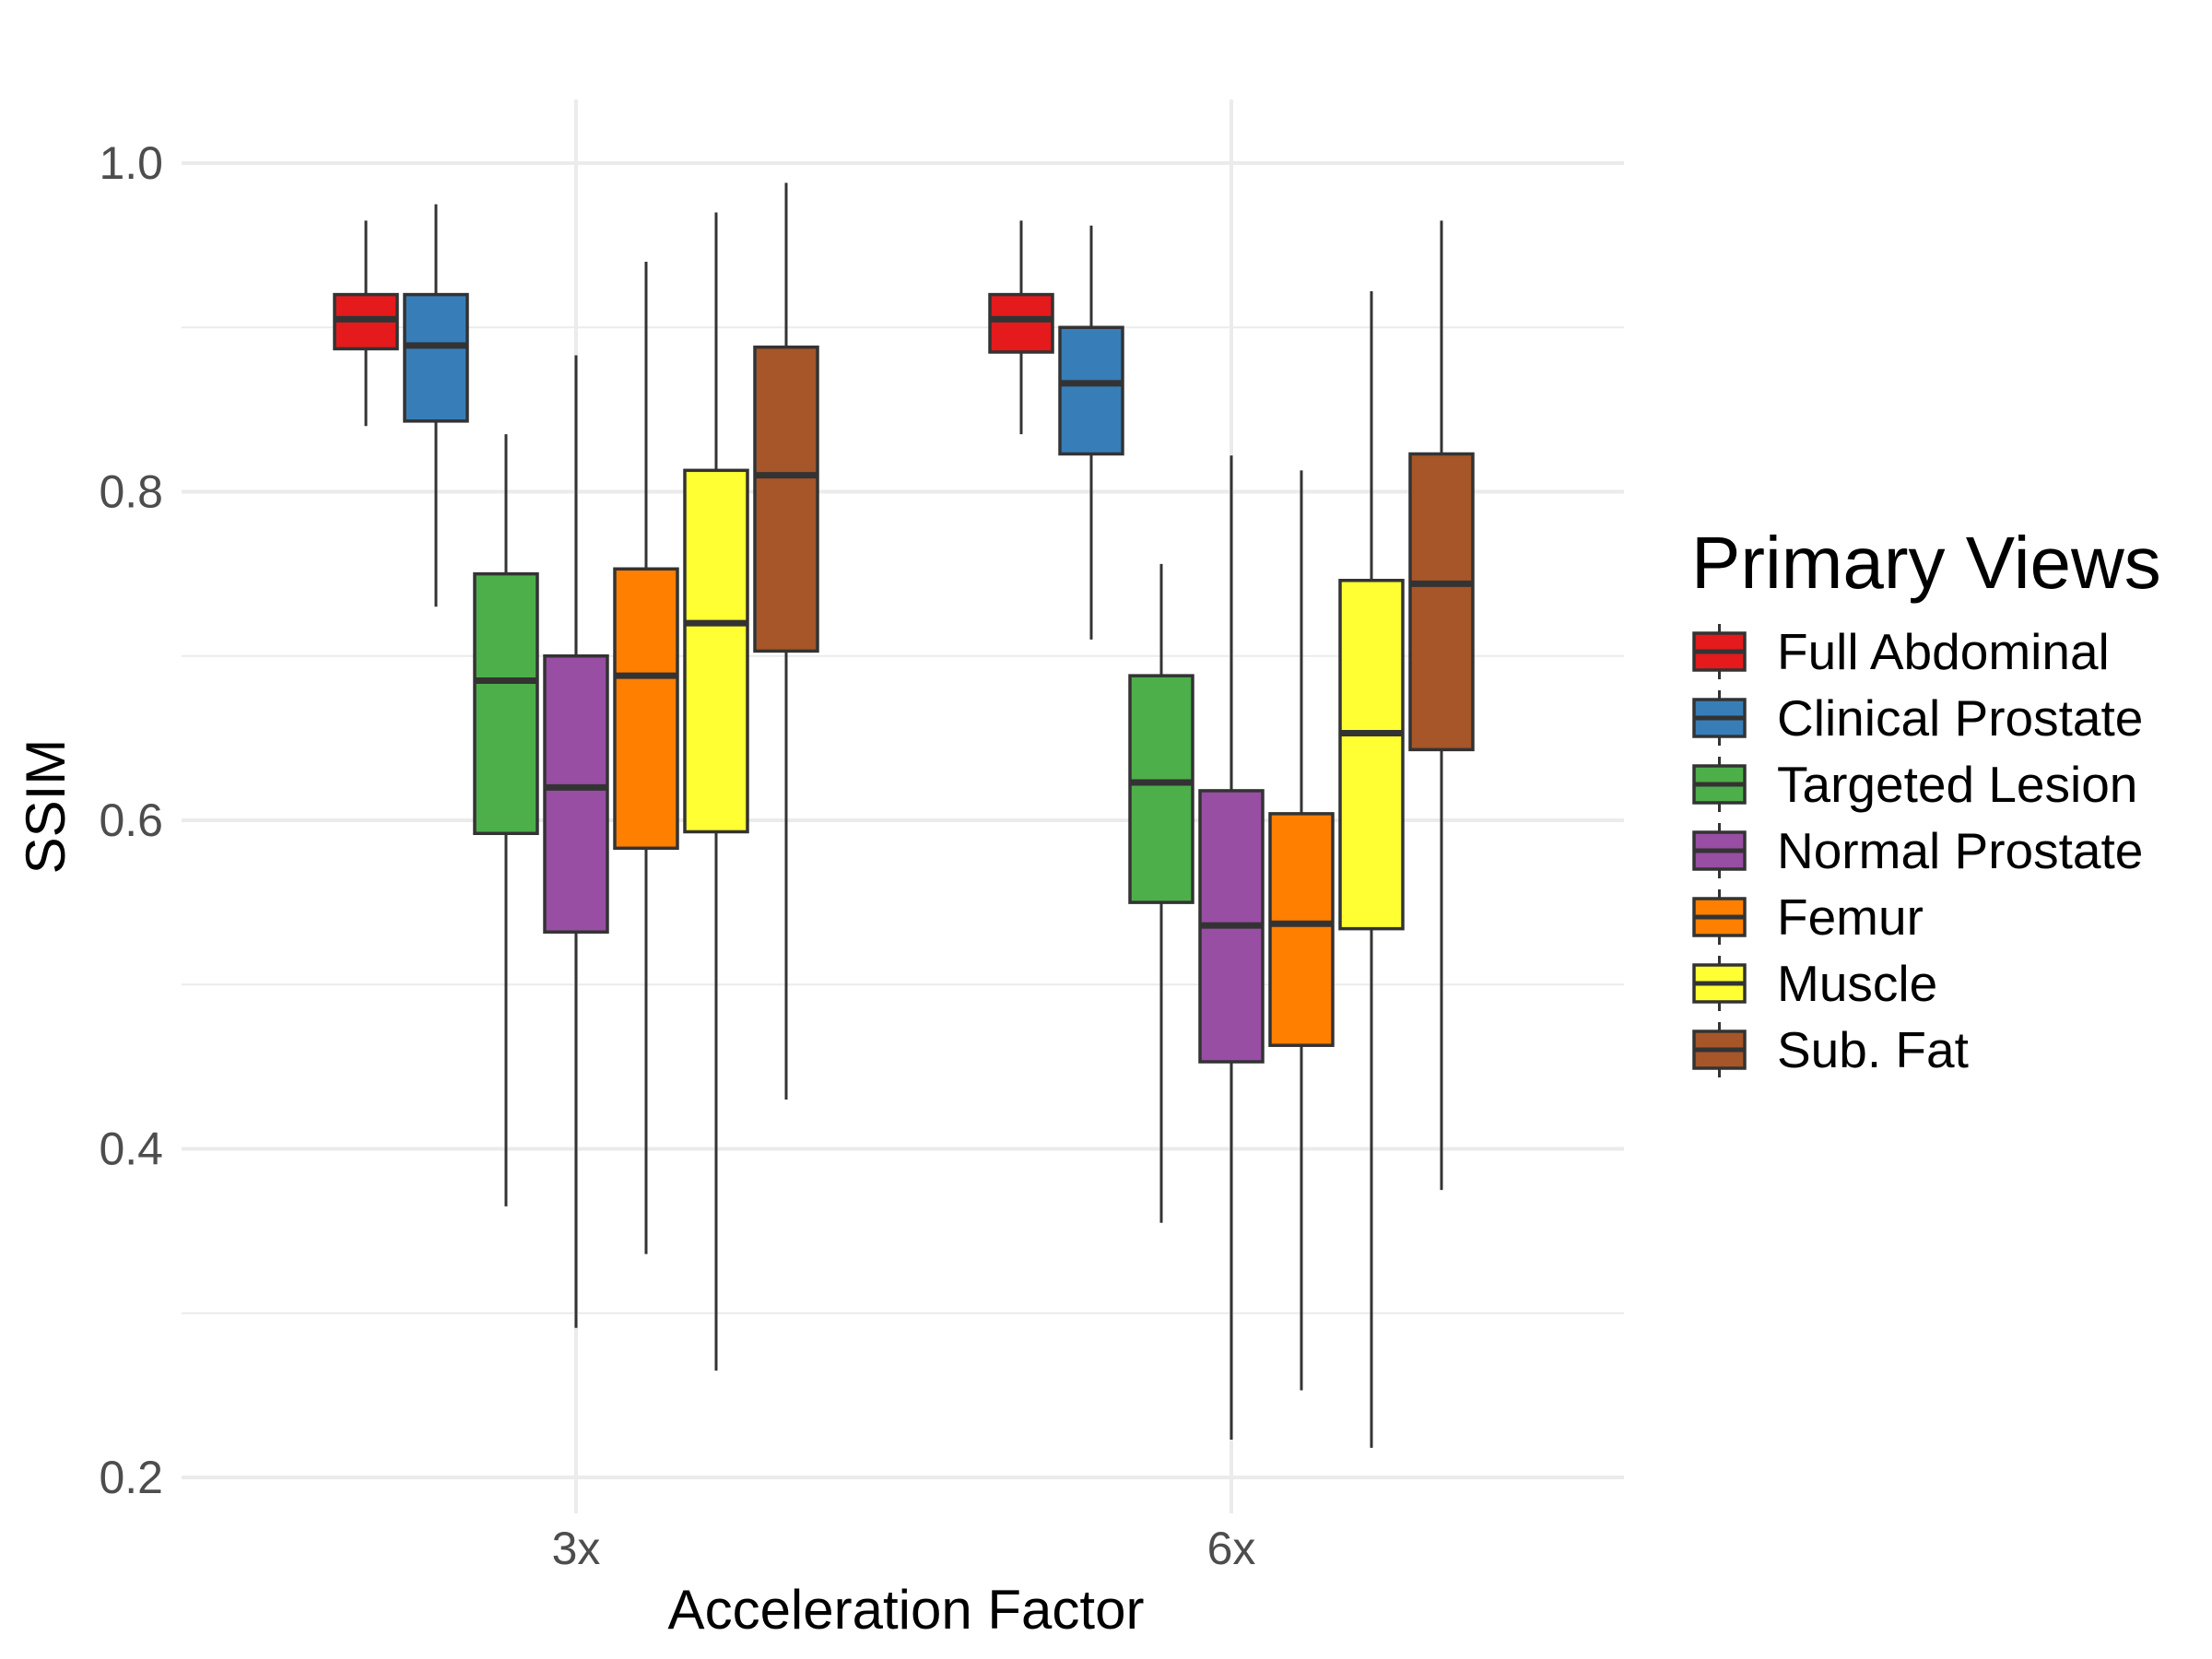 Image resolution: width=2212 pixels, height=1659 pixels. I want to click on box-muscle-3x, so click(716, 791).